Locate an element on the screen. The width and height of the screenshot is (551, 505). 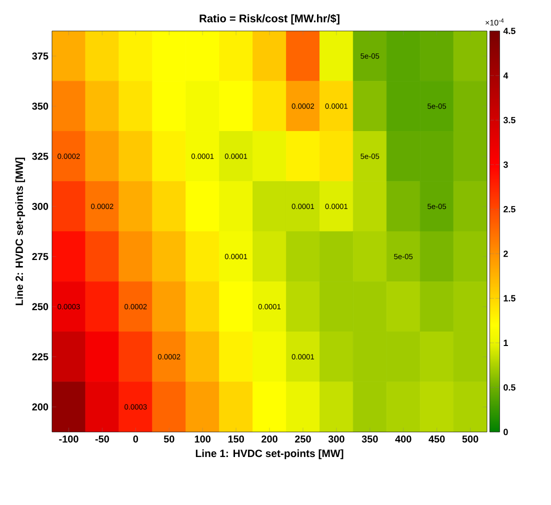
x-axis-title: Line 1: HVDC set-points [MW] is located at coordinates (270, 454).